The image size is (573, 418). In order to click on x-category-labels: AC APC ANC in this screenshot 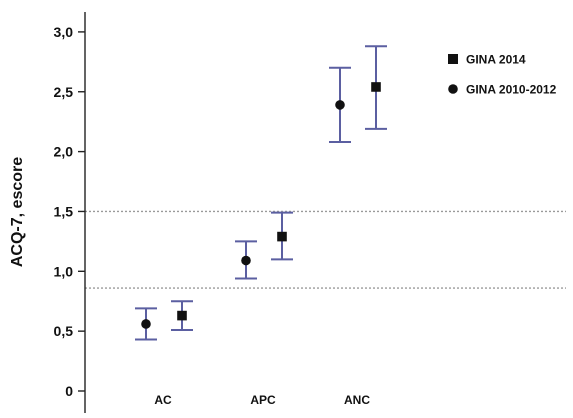, I will do `click(262, 400)`.